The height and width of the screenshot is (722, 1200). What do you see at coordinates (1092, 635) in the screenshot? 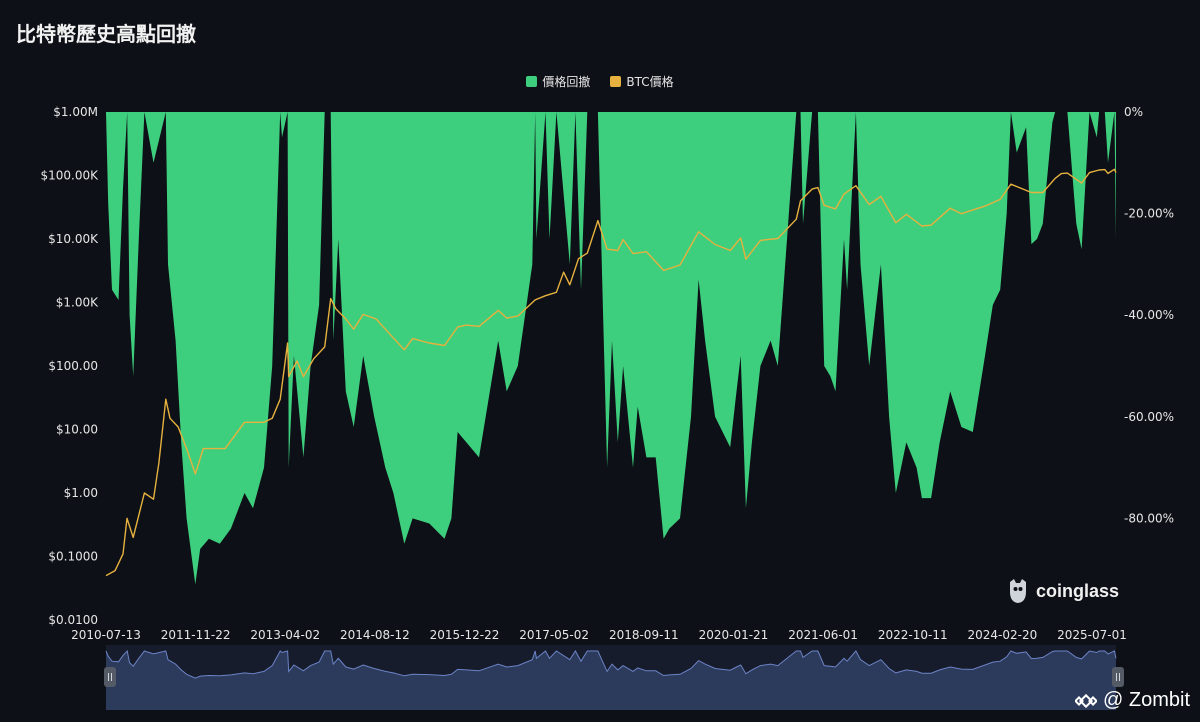
I see `x-tick-label: 2025-07-01` at bounding box center [1092, 635].